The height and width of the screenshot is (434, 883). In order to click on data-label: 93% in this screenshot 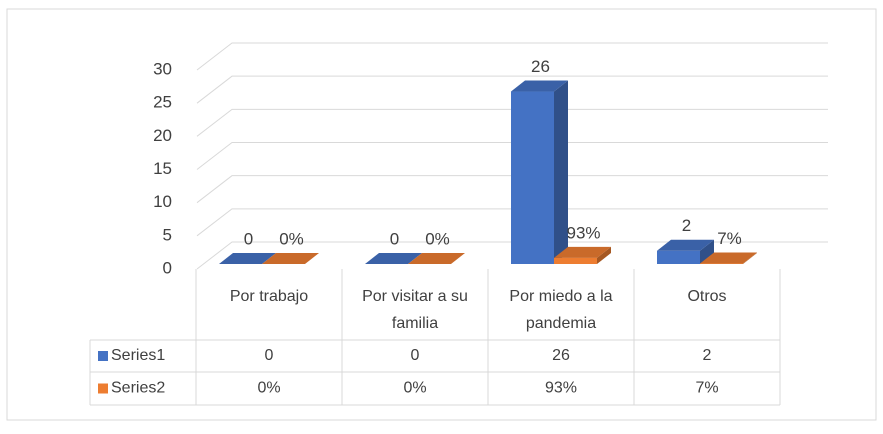, I will do `click(583, 232)`.